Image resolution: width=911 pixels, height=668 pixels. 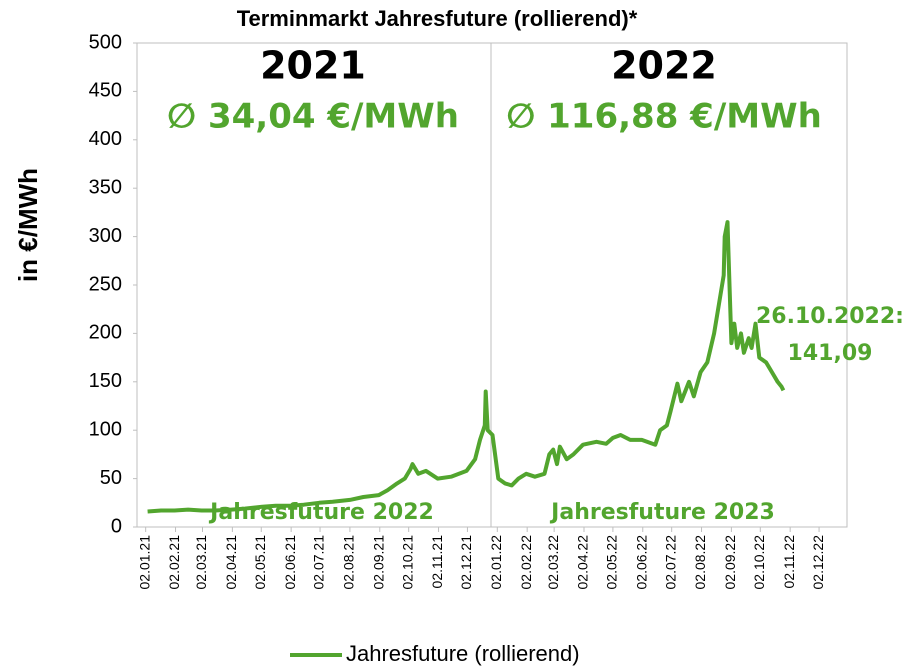 I want to click on annotation: ∅ 34,04 €/MWh, so click(x=313, y=117).